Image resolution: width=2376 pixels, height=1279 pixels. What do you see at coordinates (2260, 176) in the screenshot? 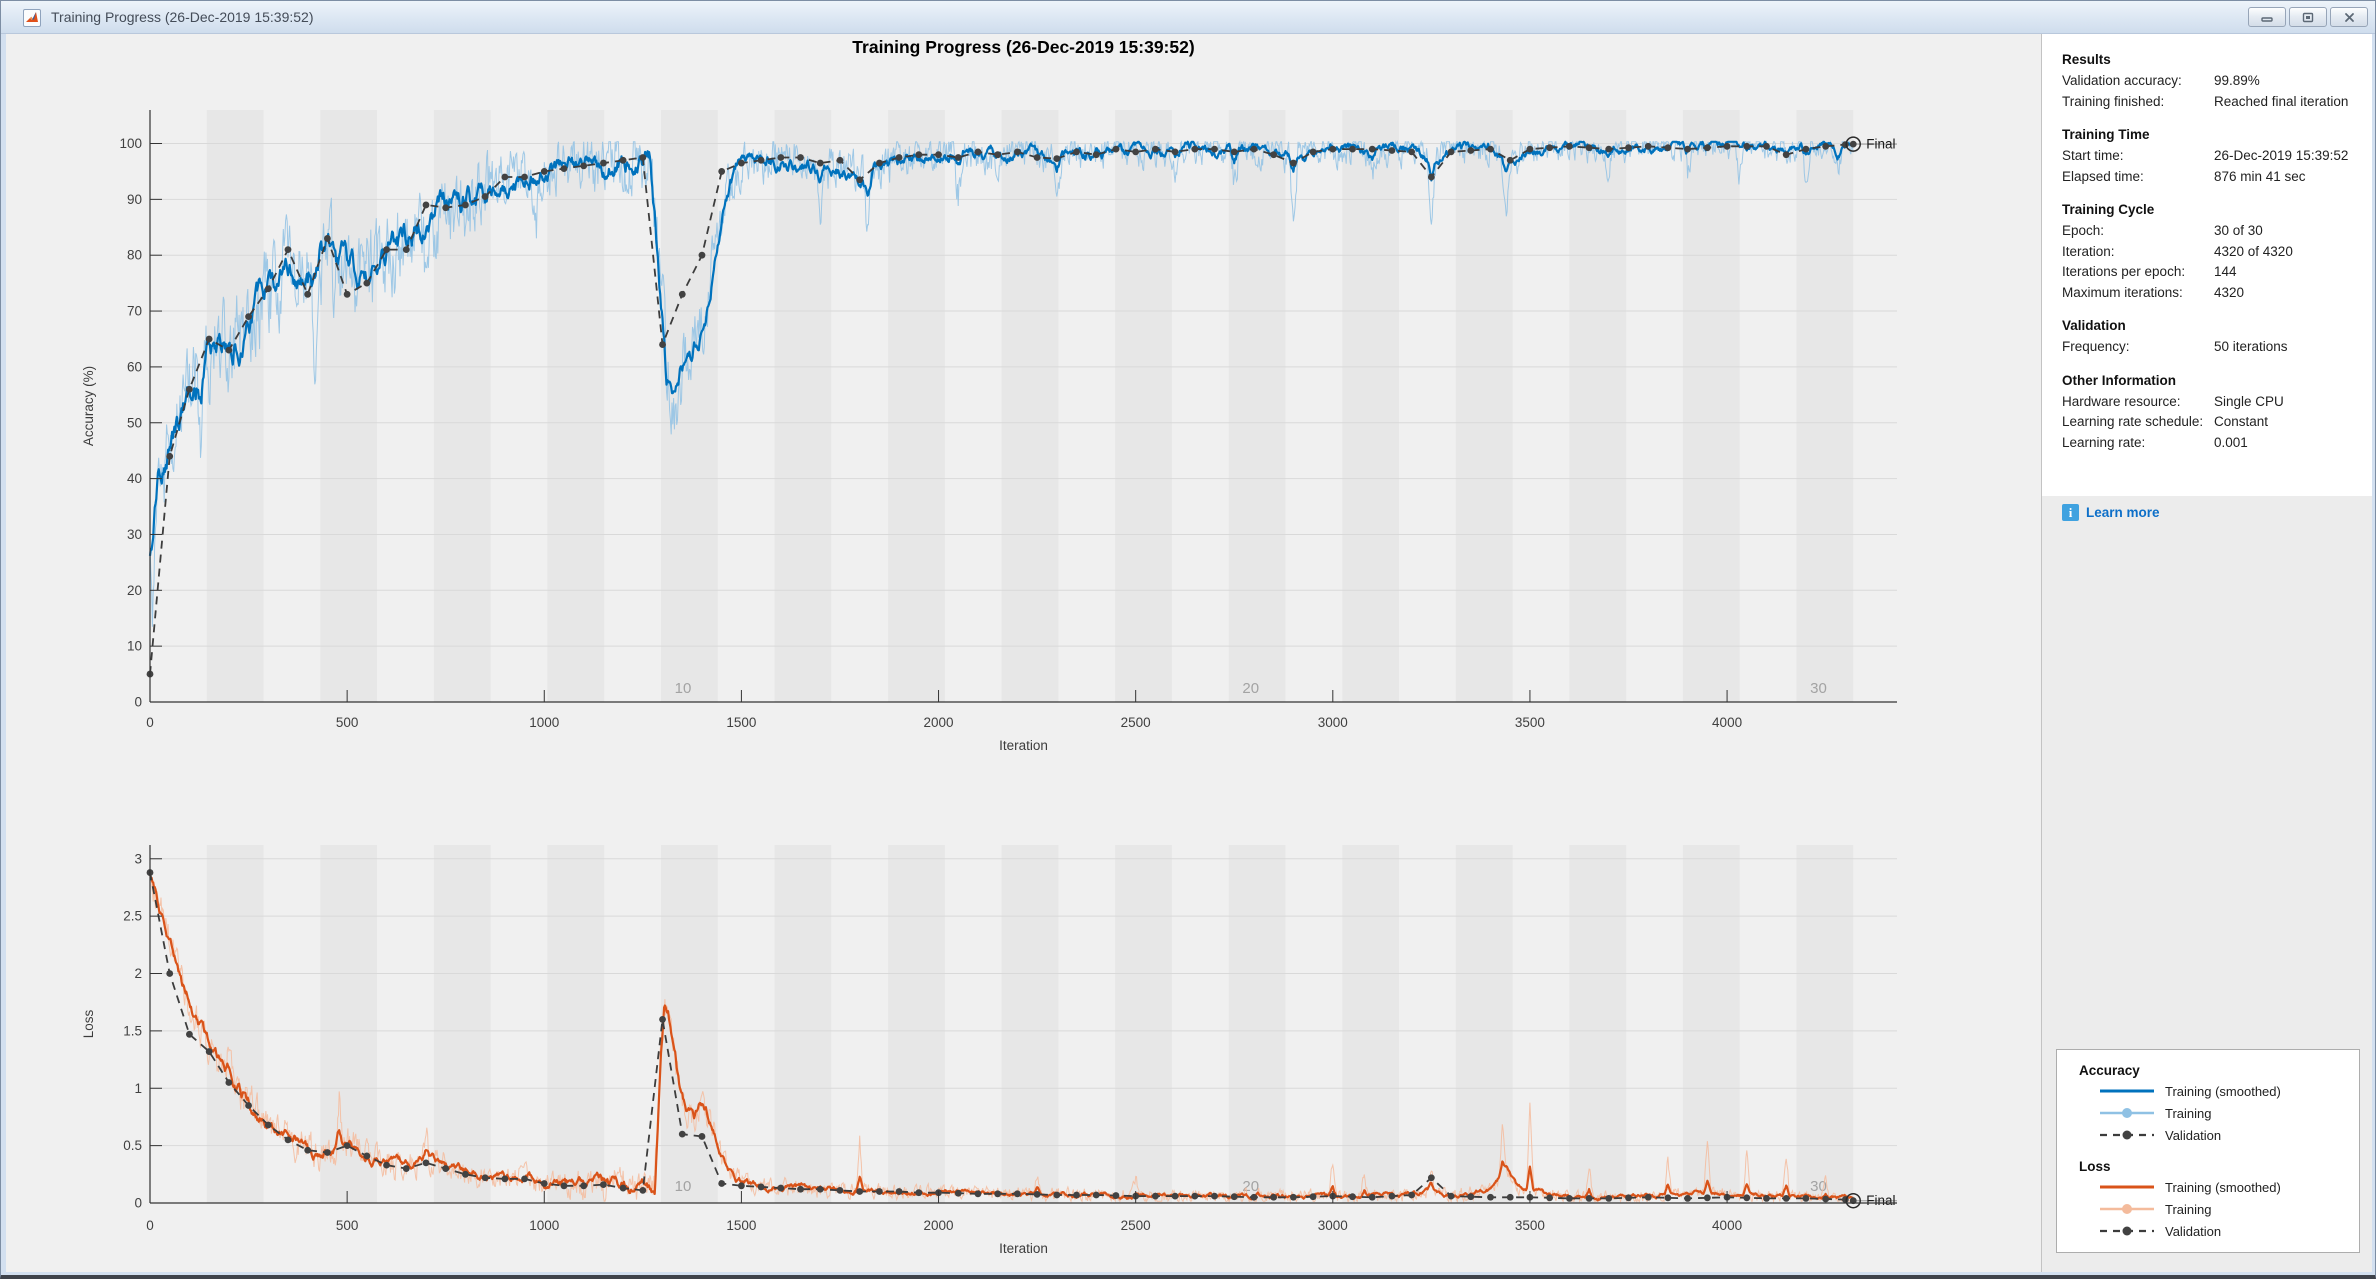
I see `info-value: 876 min 41 sec` at bounding box center [2260, 176].